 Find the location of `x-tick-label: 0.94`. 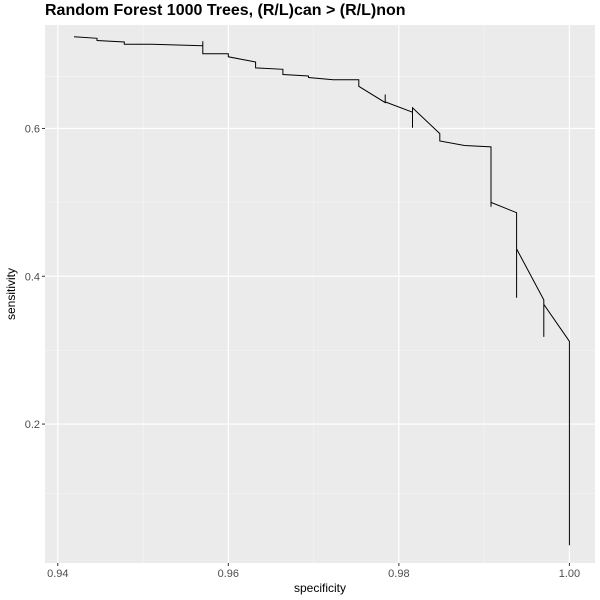

x-tick-label: 0.94 is located at coordinates (57, 574).